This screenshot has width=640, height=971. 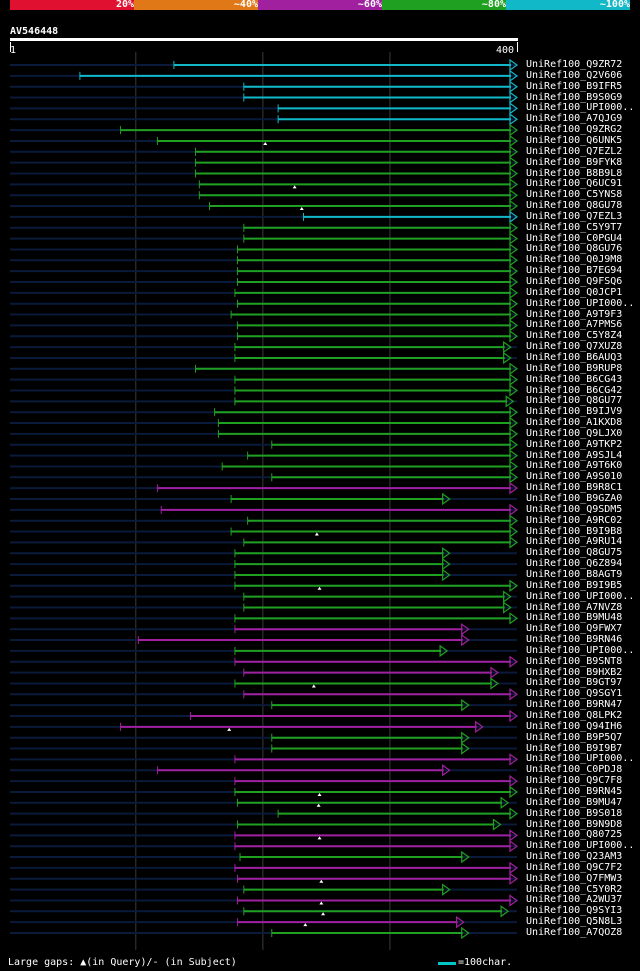 I want to click on hit-label: UniRef100_Q9FWX7, so click(x=574, y=629).